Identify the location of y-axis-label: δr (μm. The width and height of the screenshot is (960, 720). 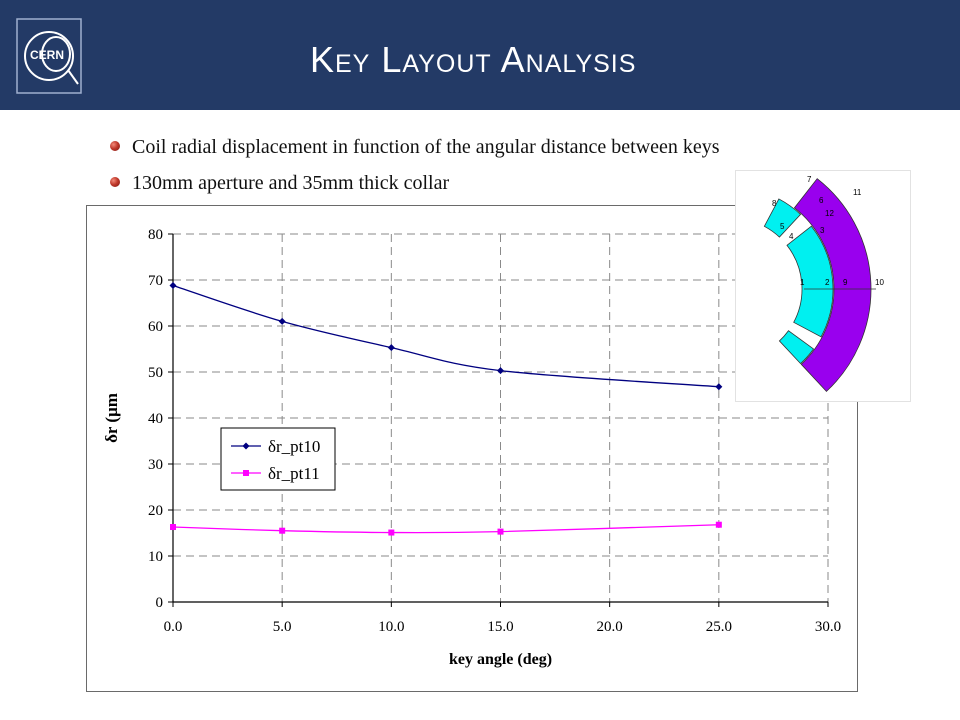
(111, 418).